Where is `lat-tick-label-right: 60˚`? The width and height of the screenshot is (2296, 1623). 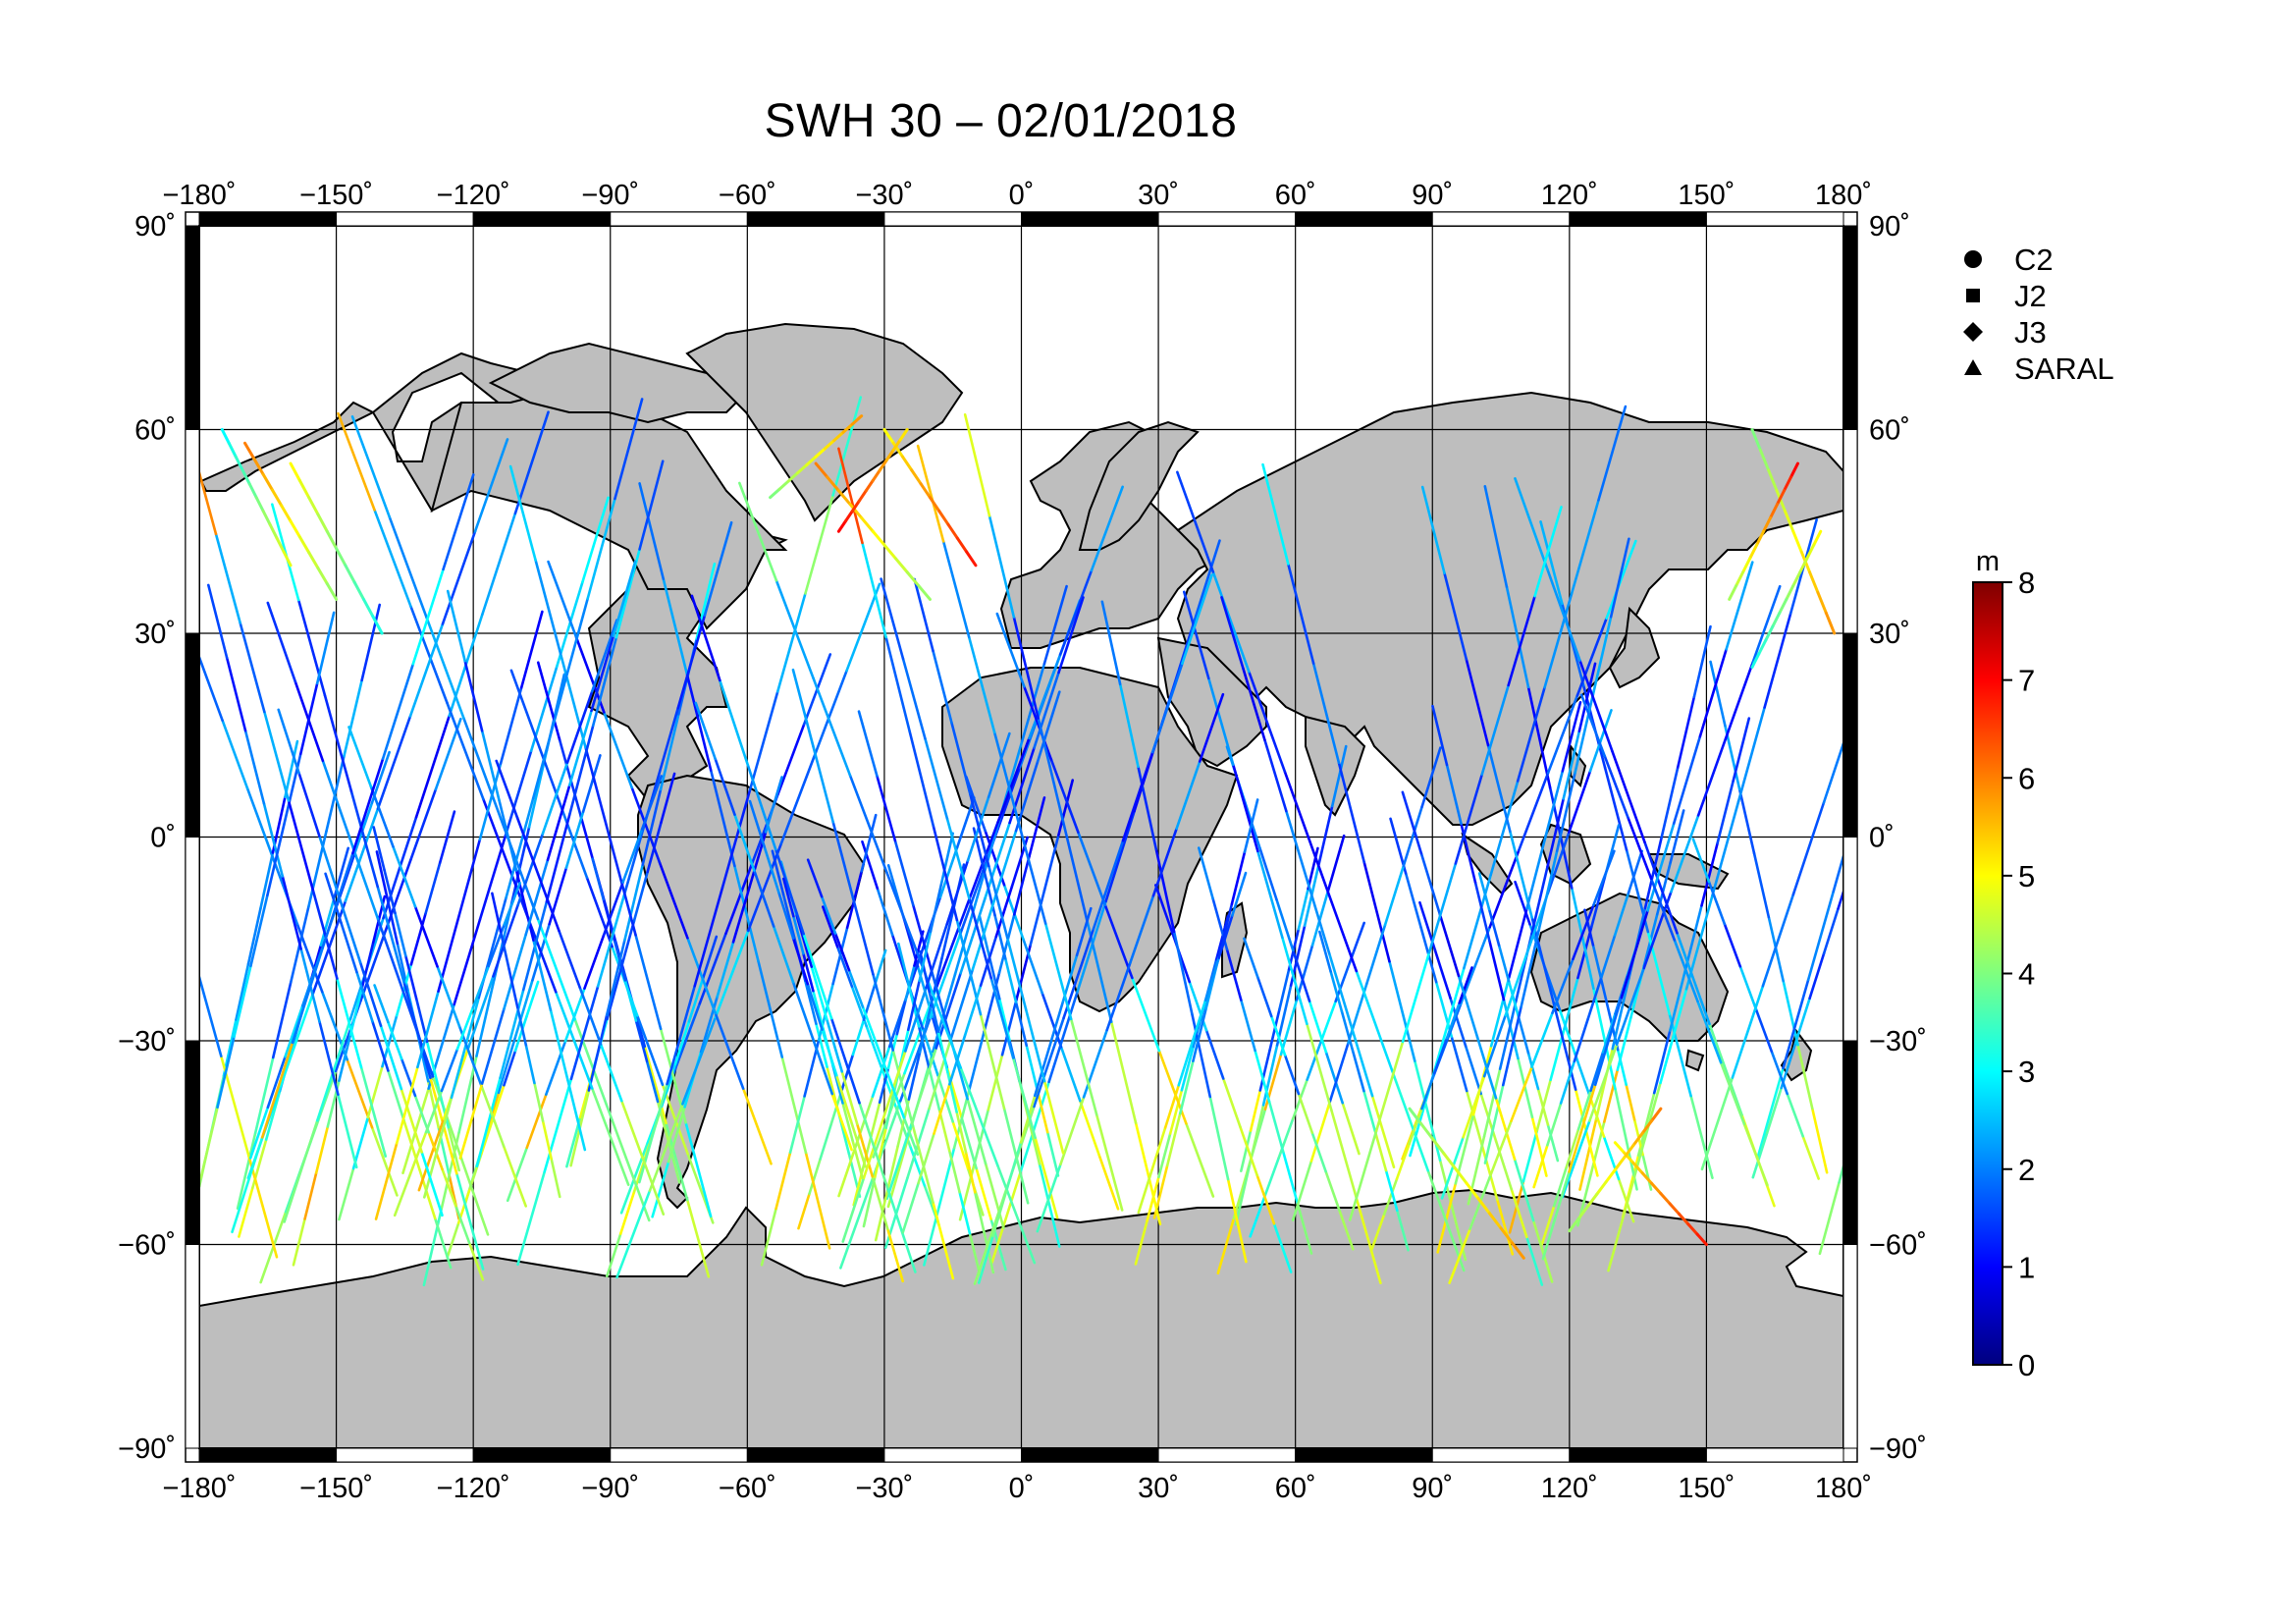 lat-tick-label-right: 60˚ is located at coordinates (1889, 431).